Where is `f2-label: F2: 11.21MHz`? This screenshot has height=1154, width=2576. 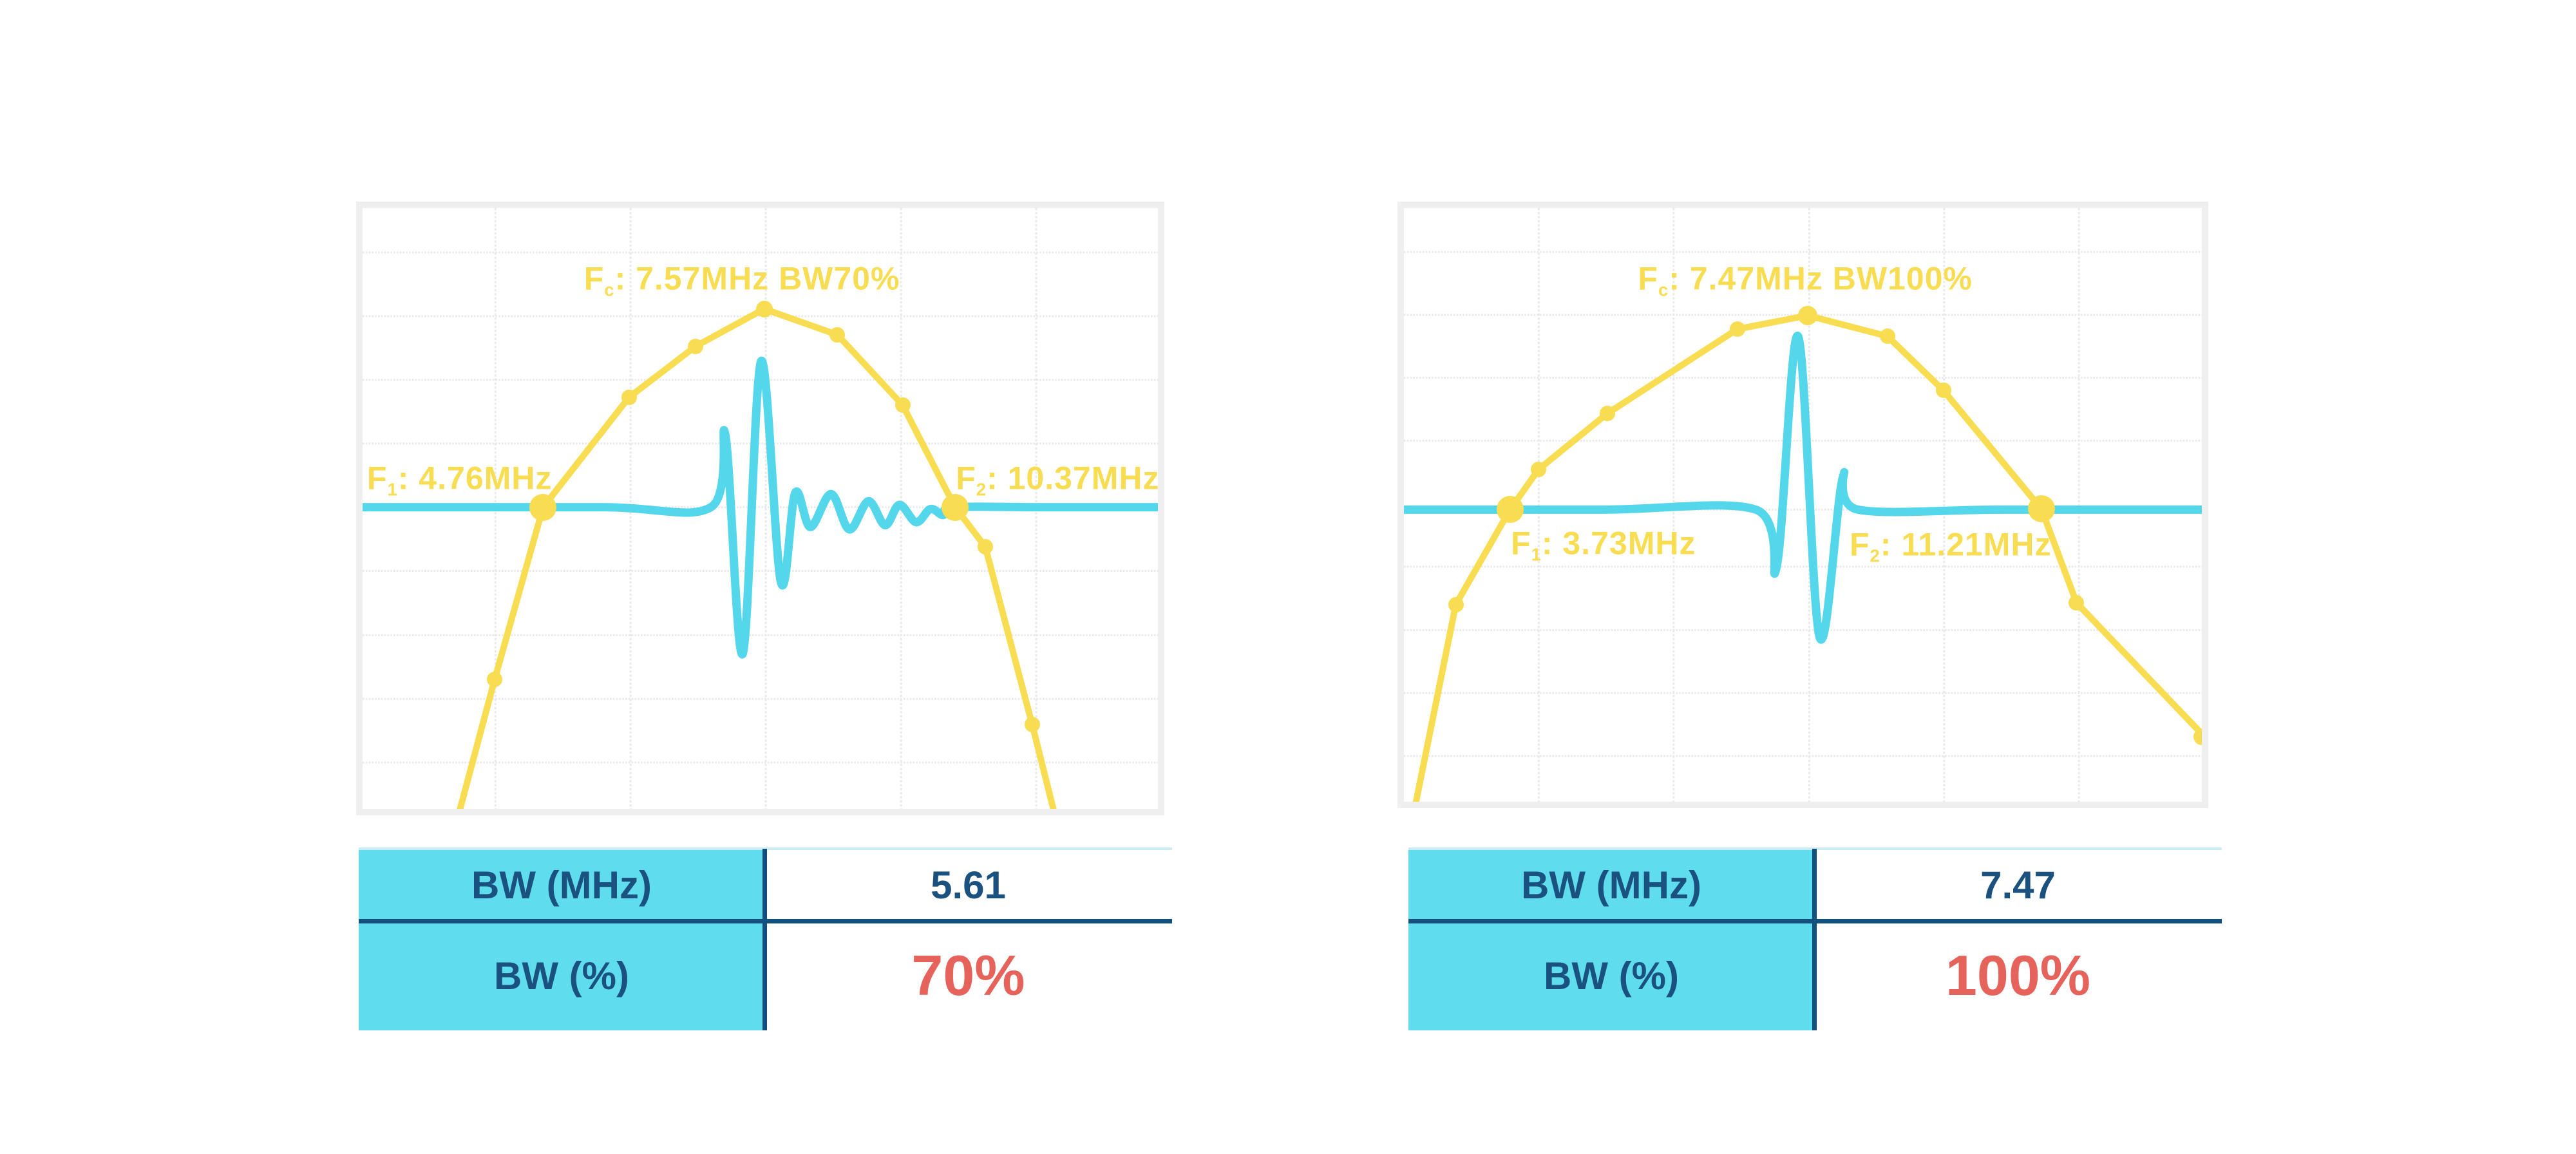
f2-label: F2: 11.21MHz is located at coordinates (1950, 545).